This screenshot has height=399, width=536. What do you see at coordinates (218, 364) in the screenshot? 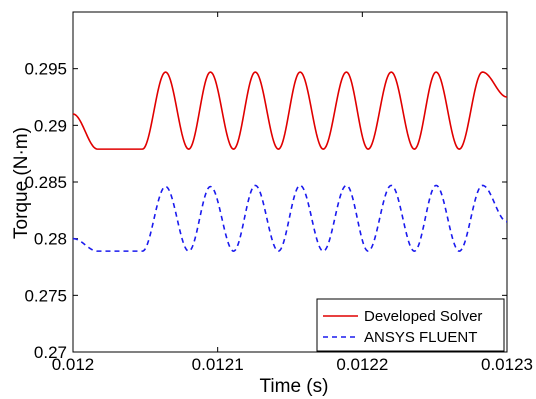
I see `x-tick-label: 0.0121` at bounding box center [218, 364].